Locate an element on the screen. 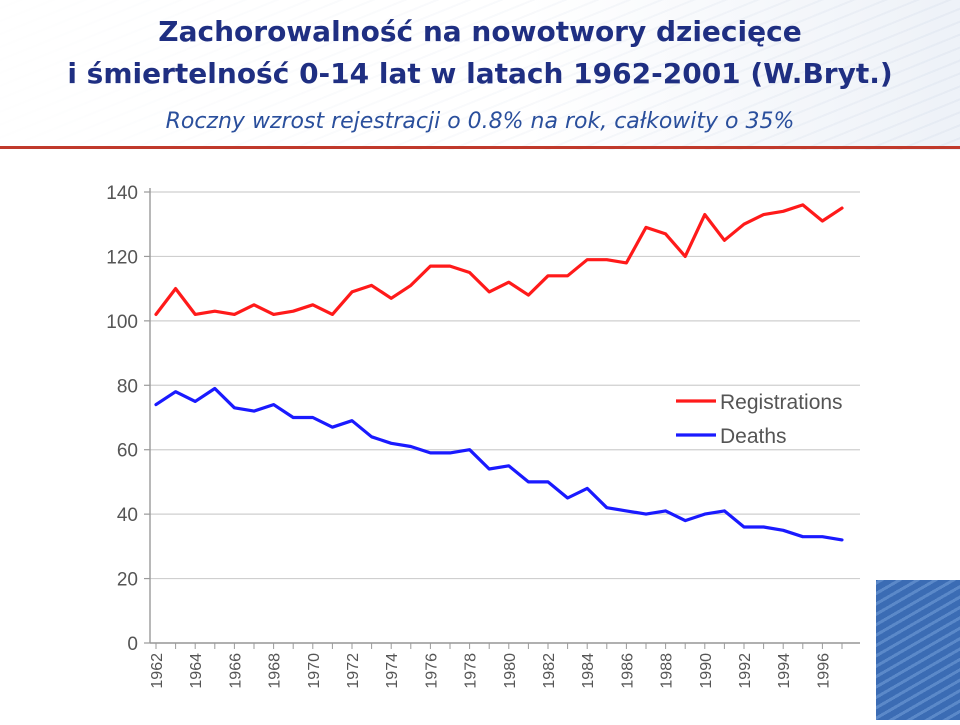 This screenshot has width=960, height=725. y-tick-label: 100 is located at coordinates (122, 322).